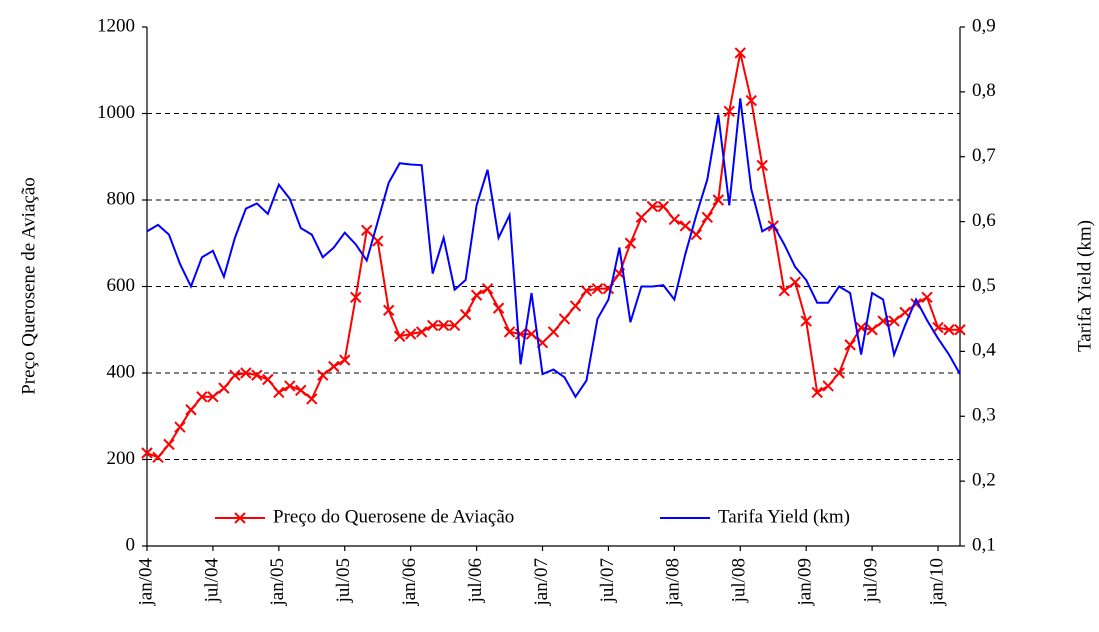 The width and height of the screenshot is (1099, 632). I want to click on y2-tick-label: 0,2, so click(984, 479).